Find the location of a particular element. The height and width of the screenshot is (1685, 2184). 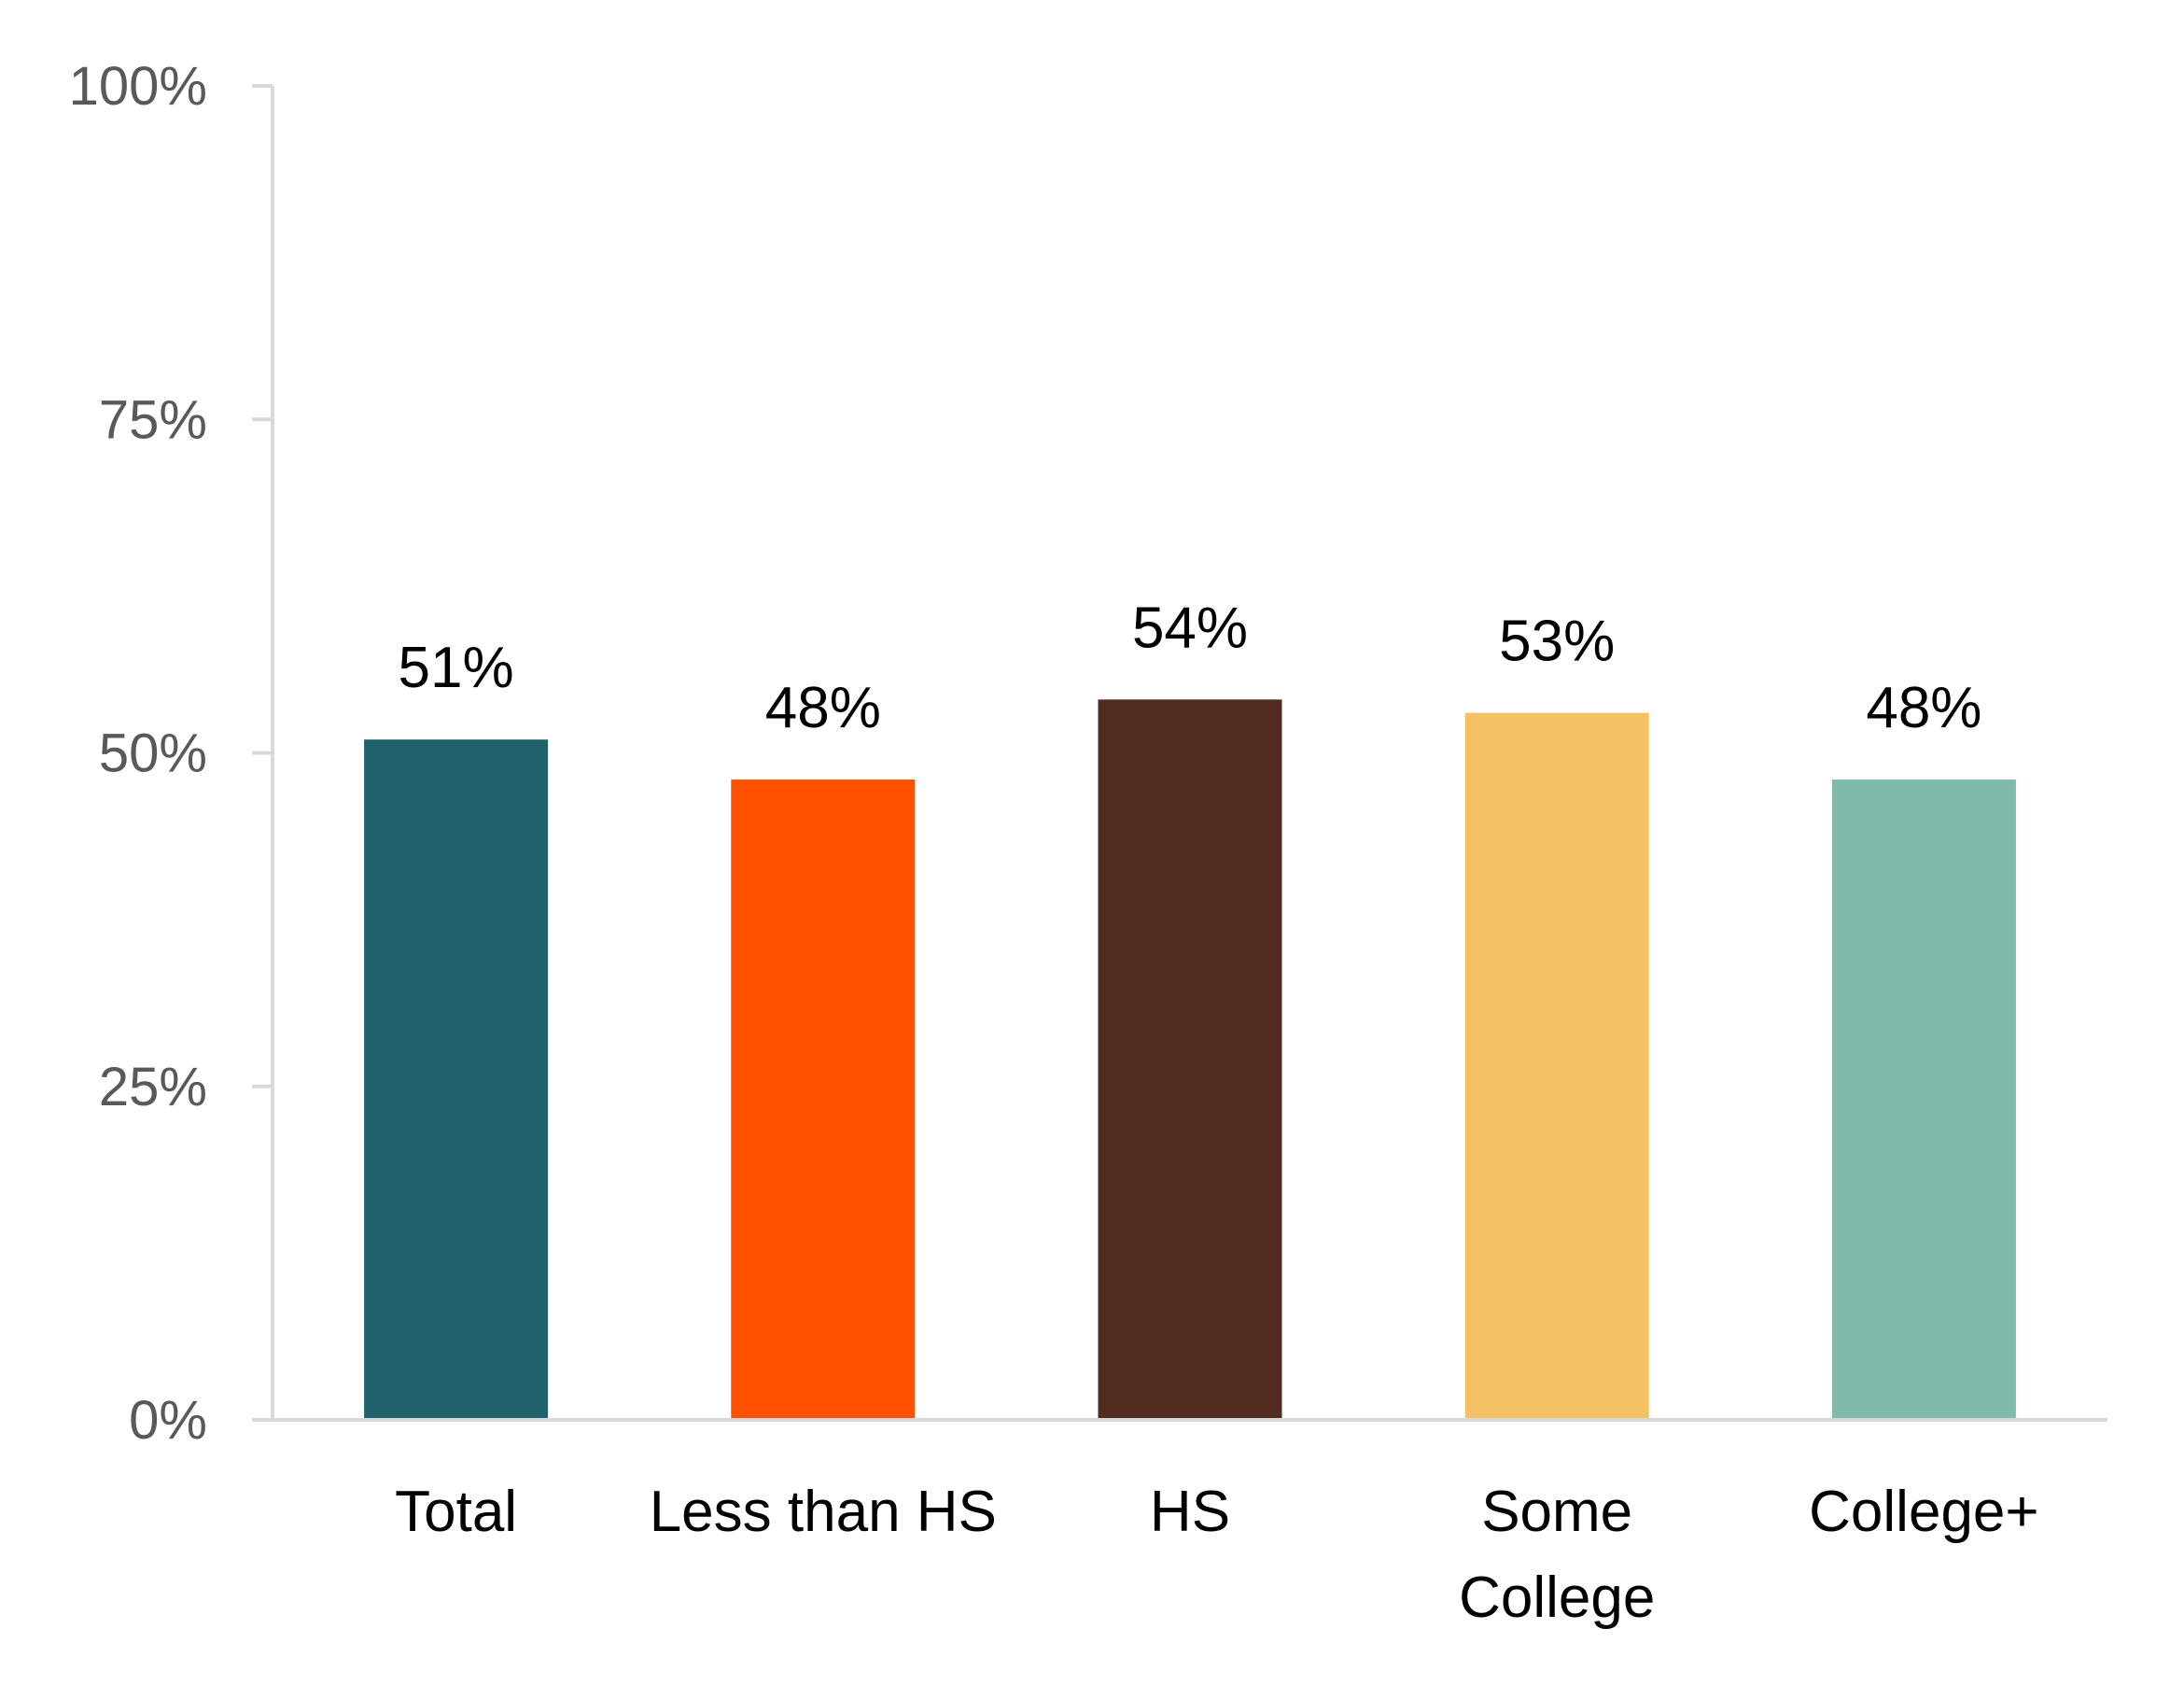

bar-hs is located at coordinates (1190, 1059).